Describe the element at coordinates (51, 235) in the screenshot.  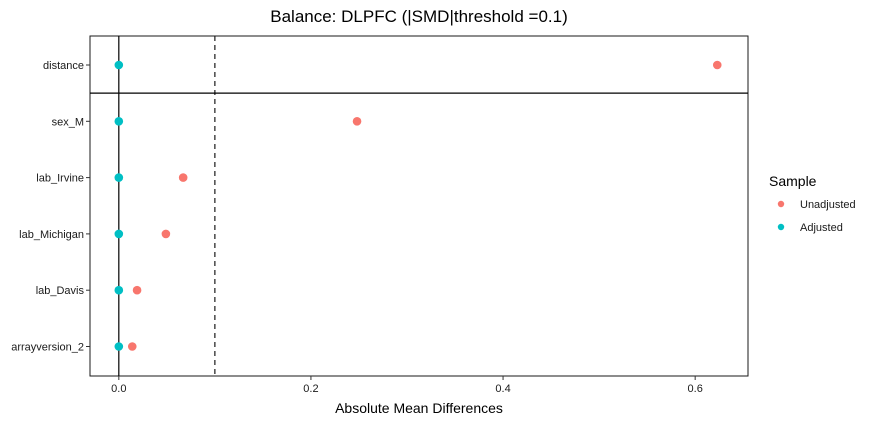
I see `y-tick-label: lab_Michigan` at that location.